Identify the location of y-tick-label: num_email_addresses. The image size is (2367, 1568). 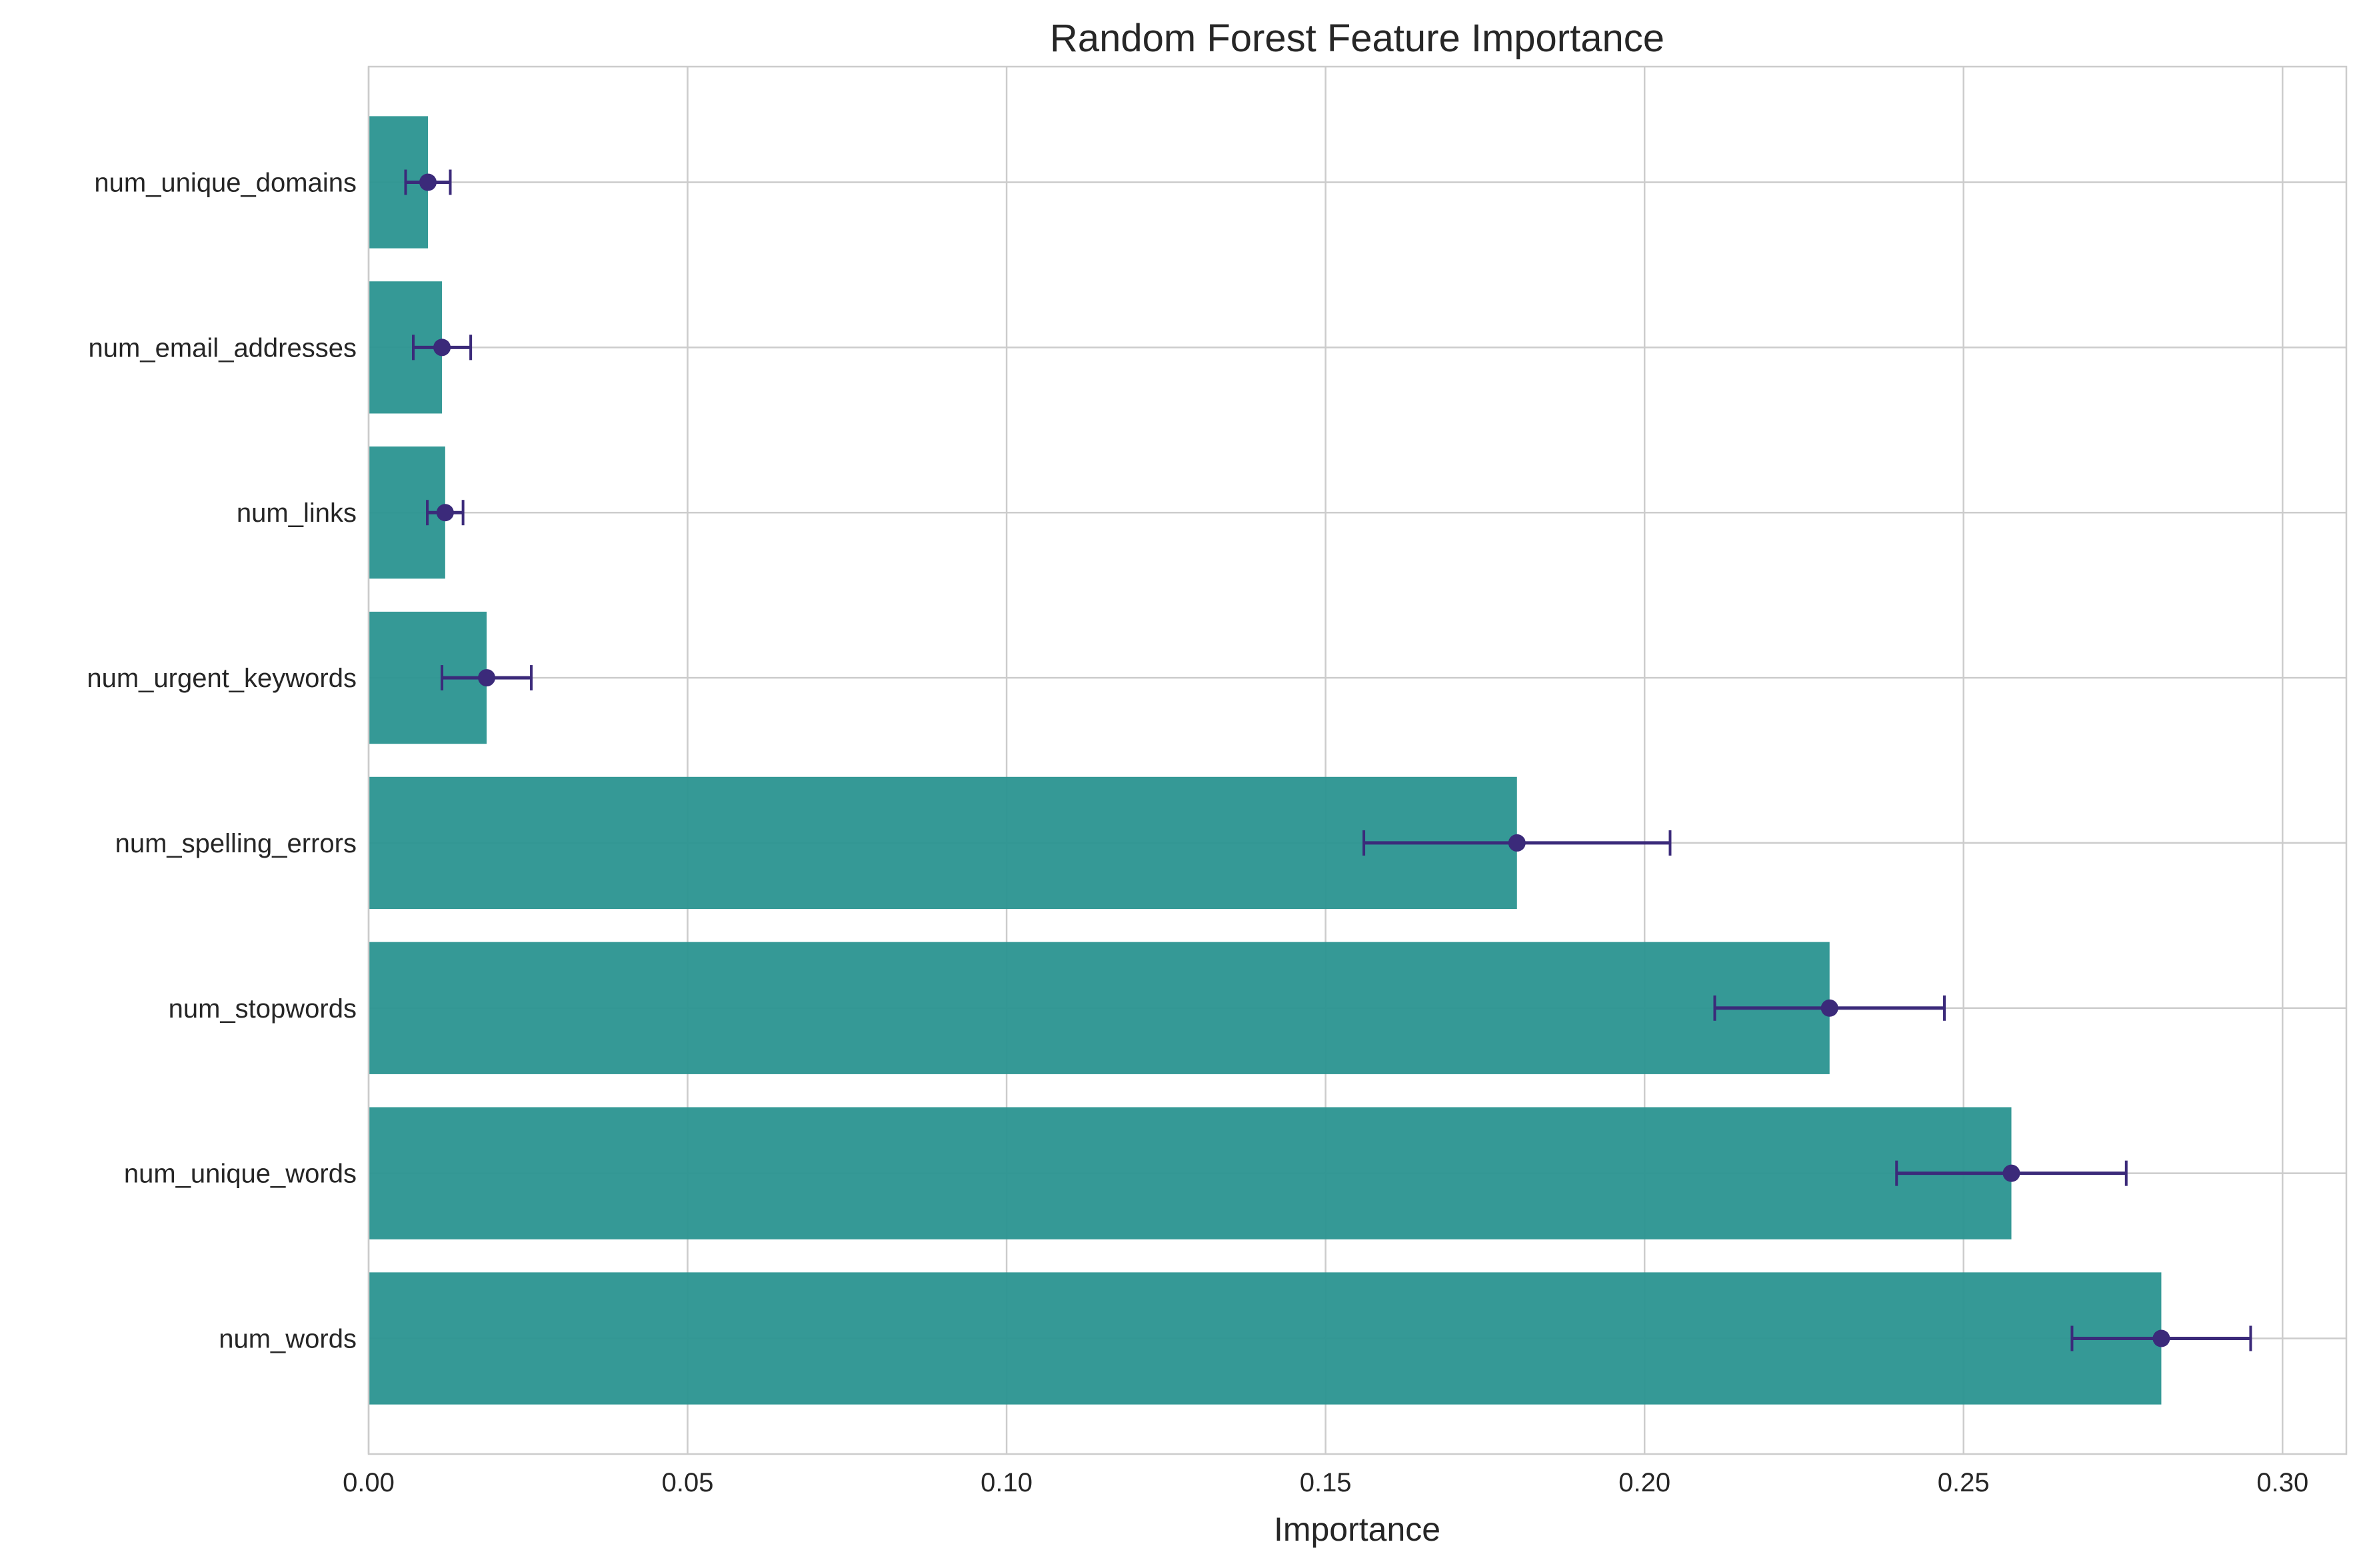
(223, 348).